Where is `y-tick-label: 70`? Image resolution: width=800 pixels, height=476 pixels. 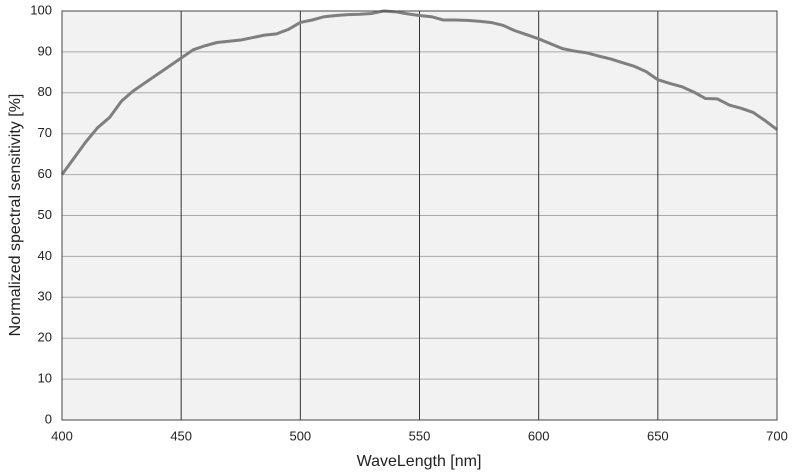 y-tick-label: 70 is located at coordinates (45, 132).